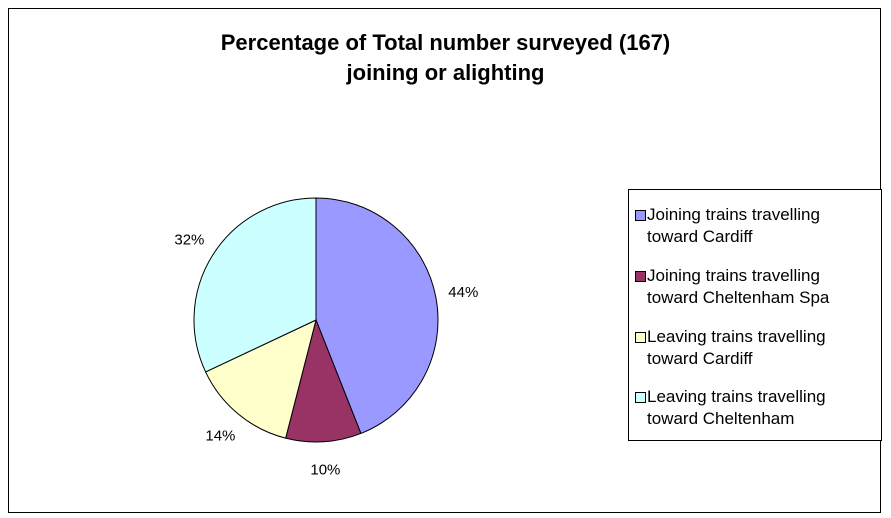 This screenshot has height=518, width=891. What do you see at coordinates (445, 72) in the screenshot?
I see `chart-title-line-2: joining or alighting` at bounding box center [445, 72].